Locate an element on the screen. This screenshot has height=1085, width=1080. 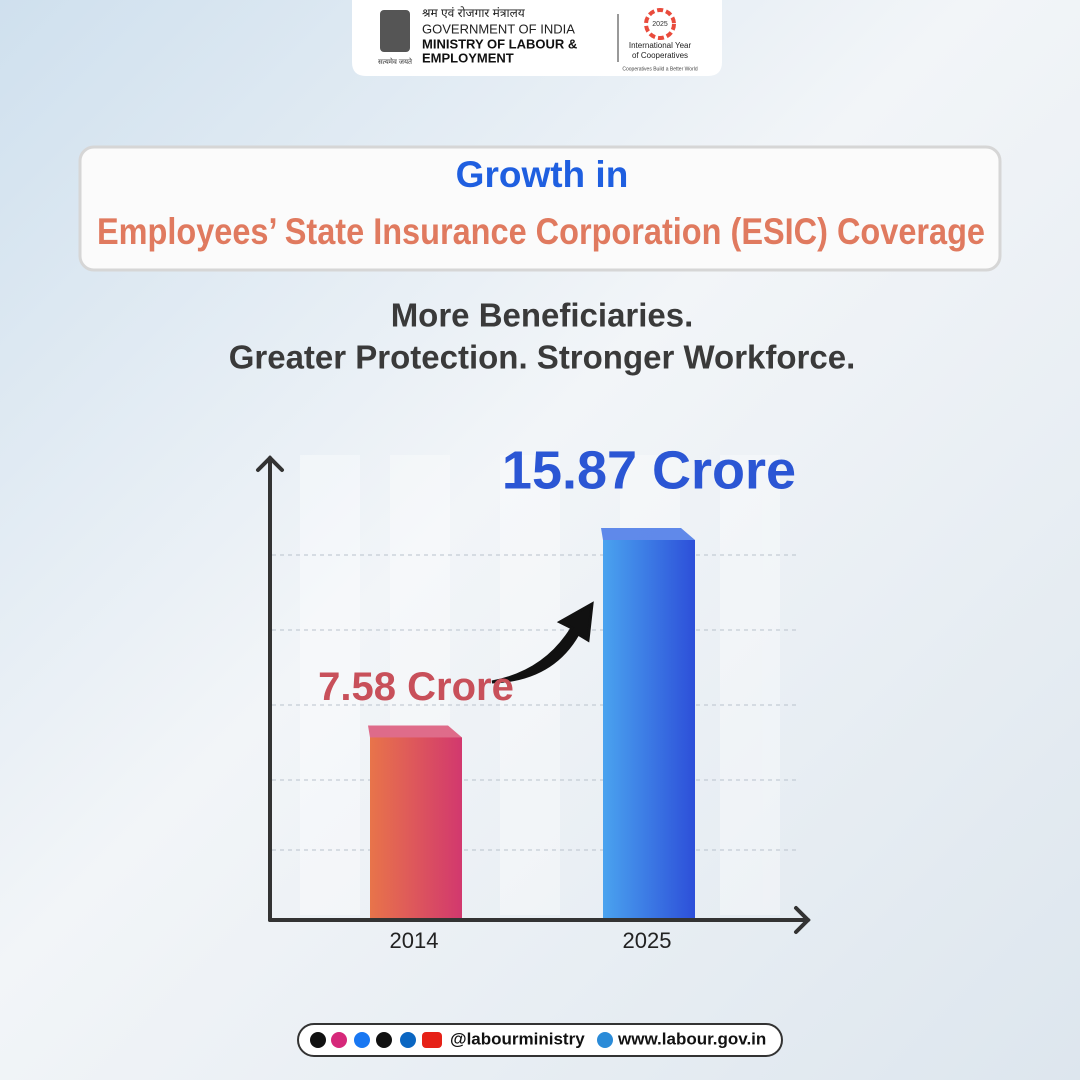
iyc-logo is located at coordinates (660, 24).